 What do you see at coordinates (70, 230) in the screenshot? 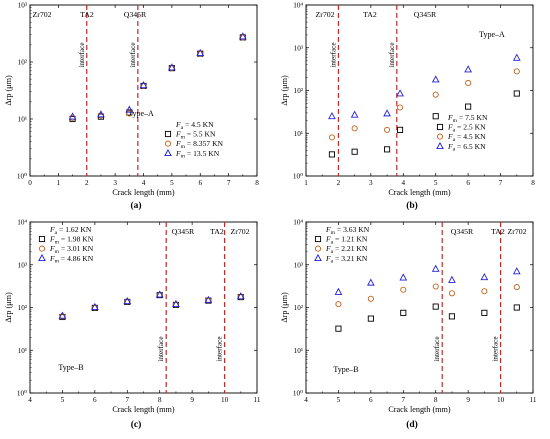
I see `legend-entry: Fa = 1.62 KN` at bounding box center [70, 230].